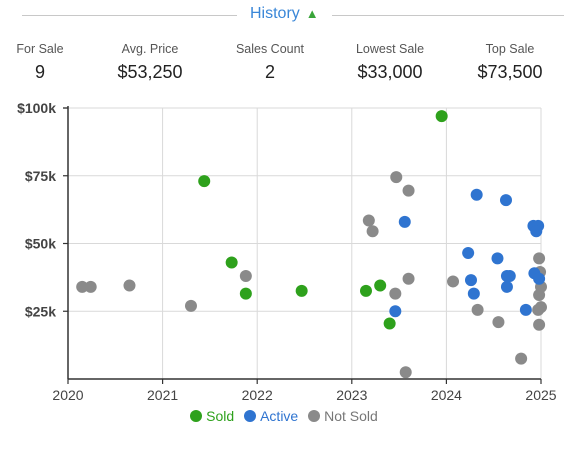 This screenshot has width=568, height=450. Describe the element at coordinates (446, 395) in the screenshot. I see `x-tick-label: 2024` at that location.